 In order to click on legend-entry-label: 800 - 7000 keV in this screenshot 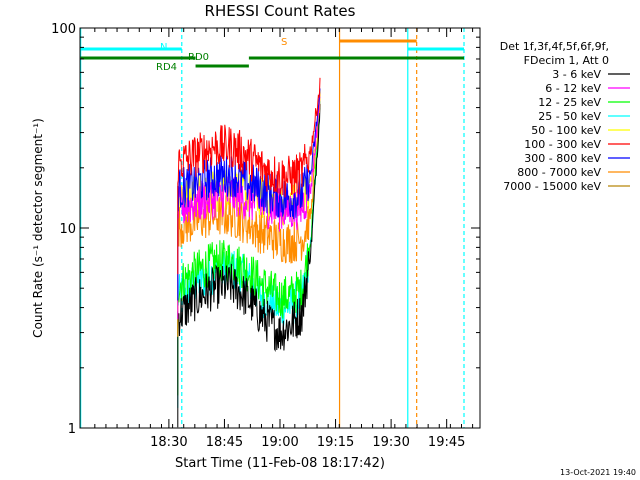, I will do `click(559, 172)`.